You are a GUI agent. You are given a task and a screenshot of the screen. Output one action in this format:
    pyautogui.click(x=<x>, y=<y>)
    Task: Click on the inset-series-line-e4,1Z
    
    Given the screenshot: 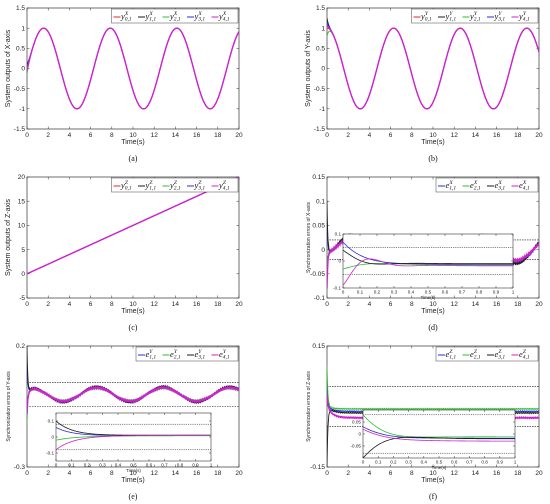 What is the action you would take?
    pyautogui.click(x=439, y=435)
    